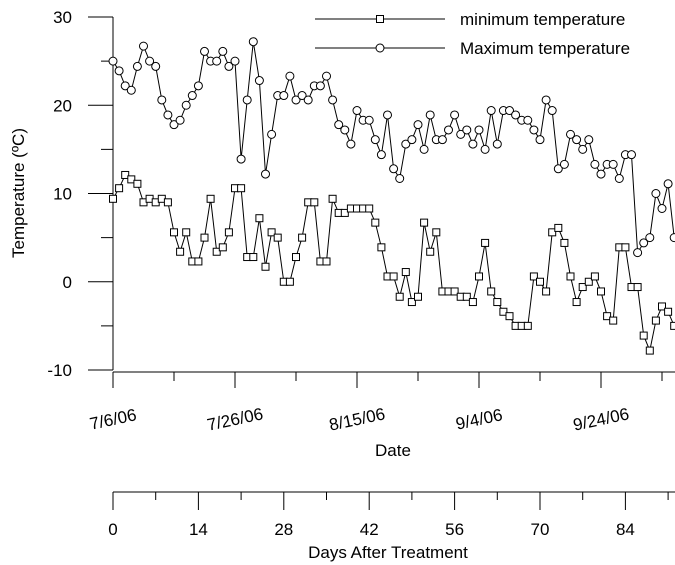 The width and height of the screenshot is (675, 565). I want to click on days-tick-label: 42, so click(369, 529).